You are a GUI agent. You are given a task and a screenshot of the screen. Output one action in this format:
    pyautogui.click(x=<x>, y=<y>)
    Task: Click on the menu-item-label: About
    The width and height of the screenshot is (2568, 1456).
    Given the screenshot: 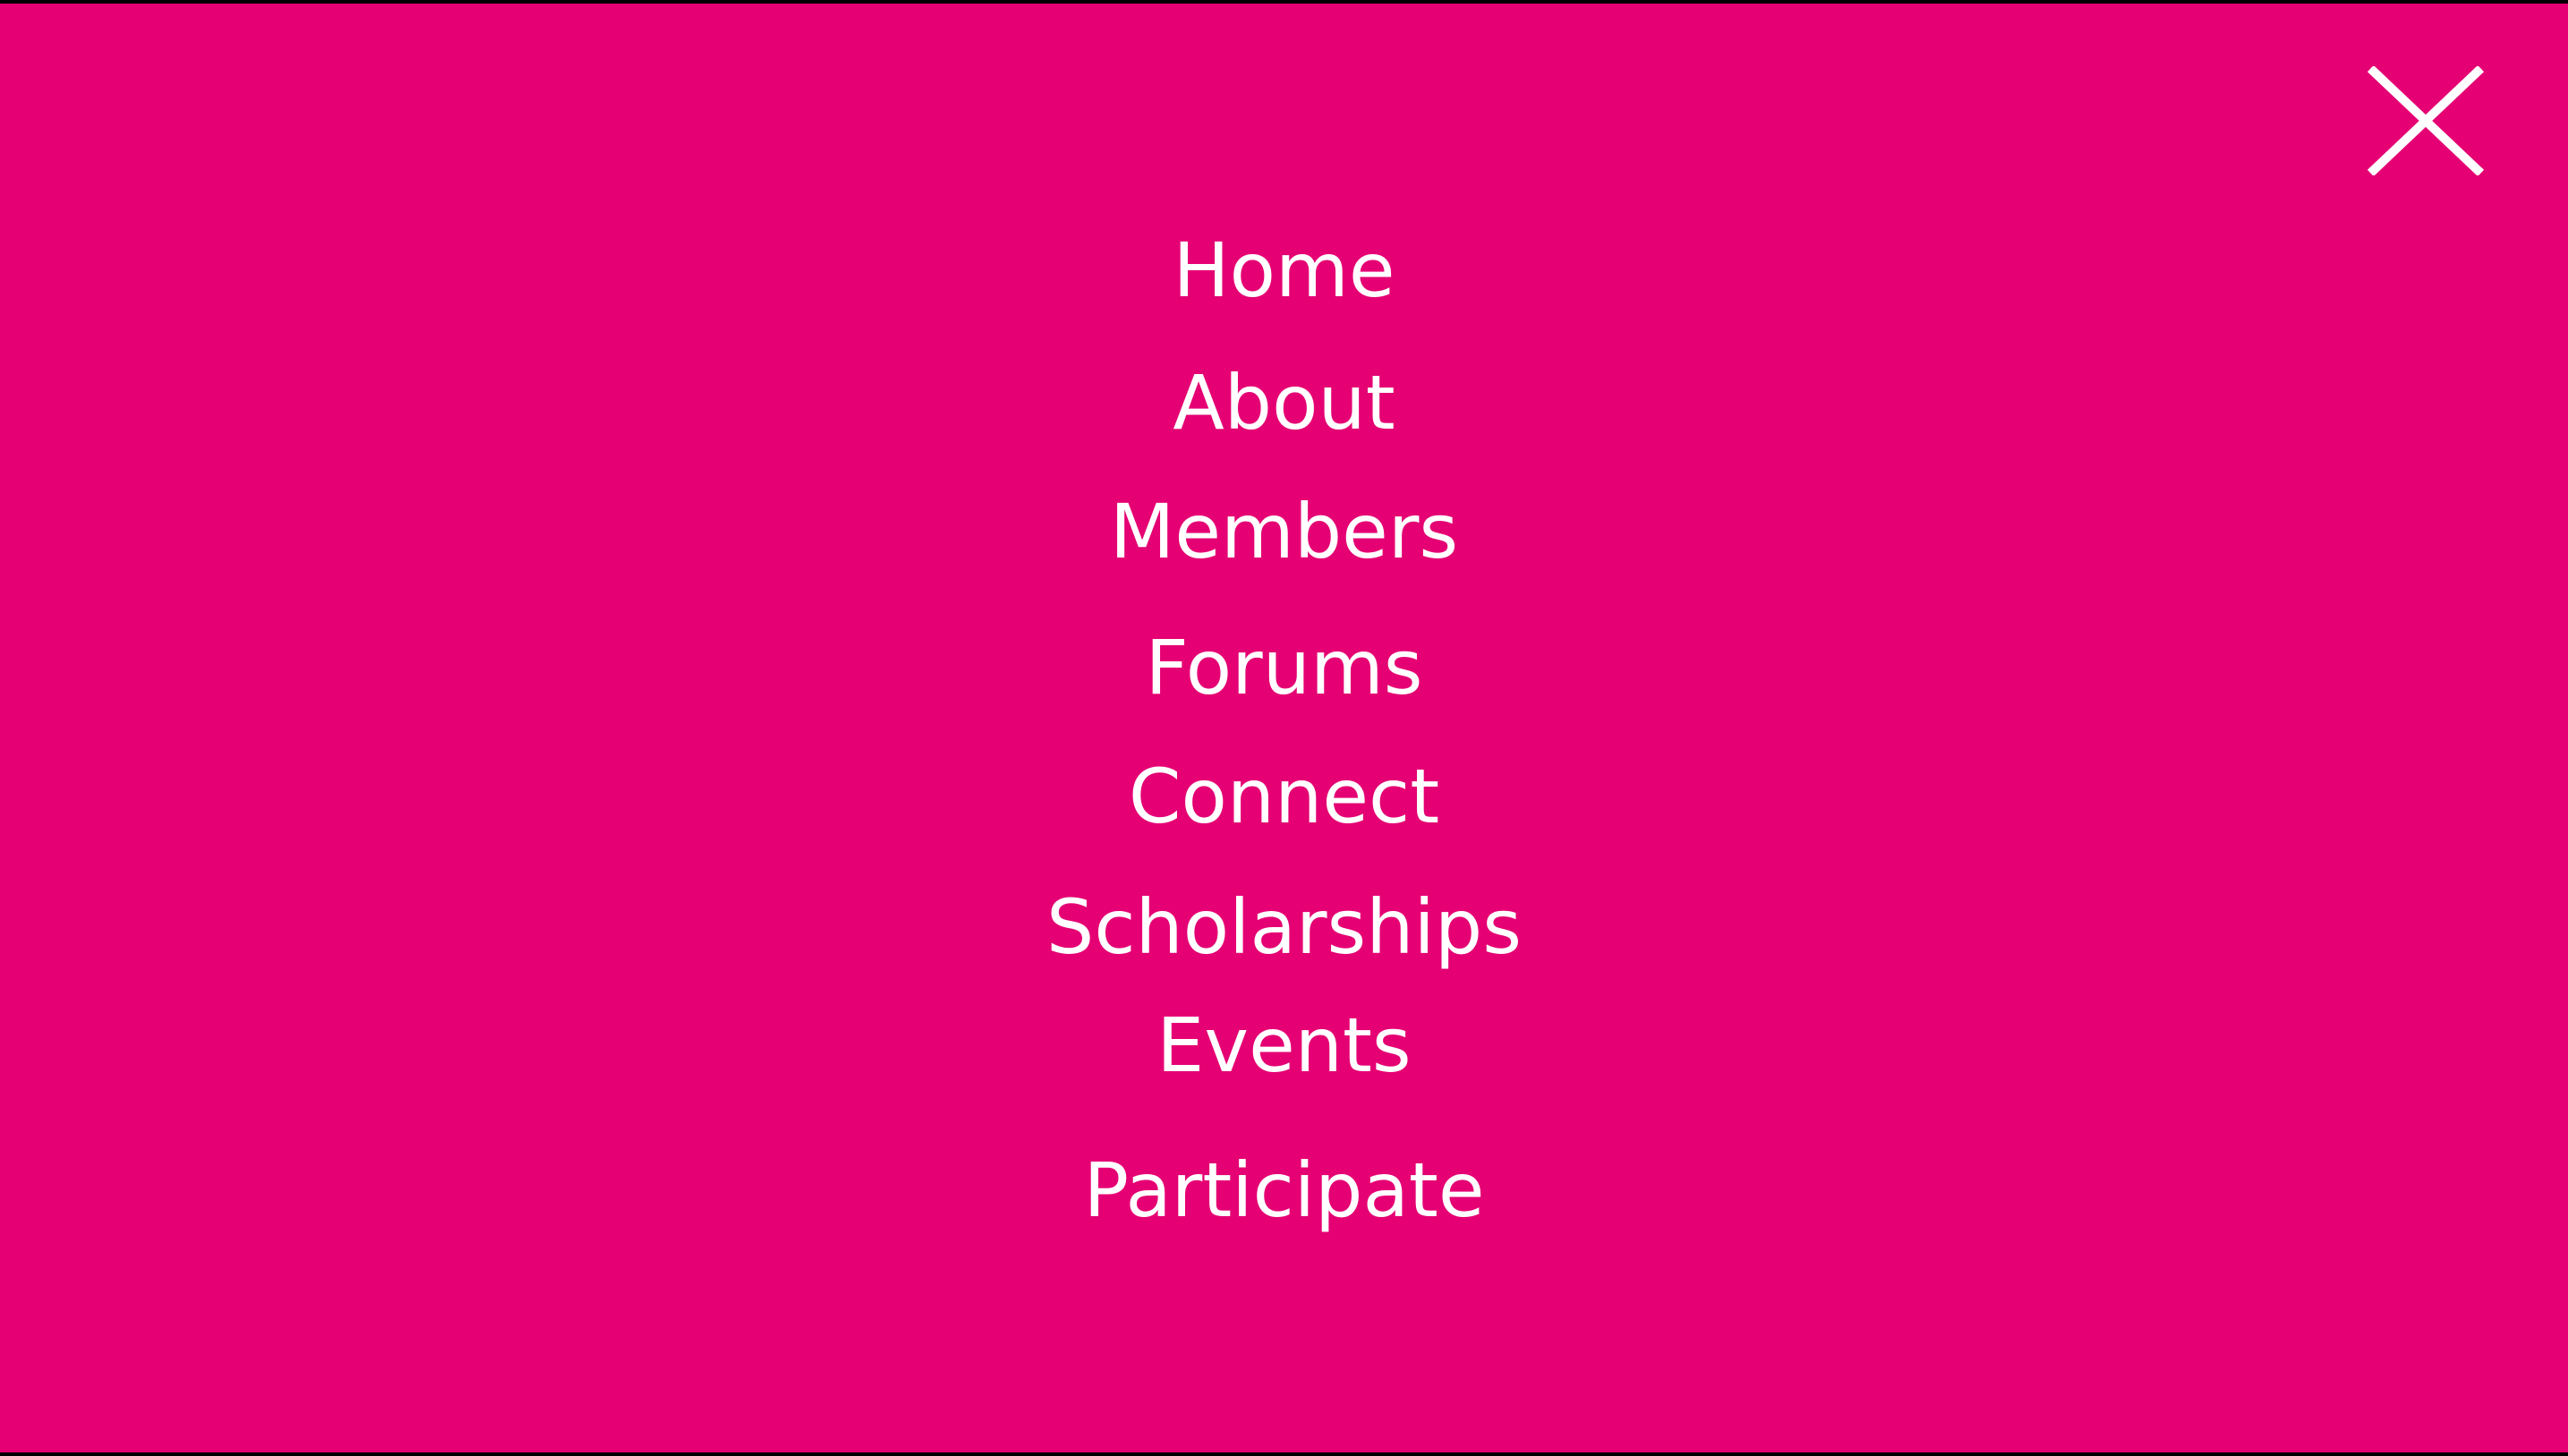 What is the action you would take?
    pyautogui.click(x=1284, y=403)
    